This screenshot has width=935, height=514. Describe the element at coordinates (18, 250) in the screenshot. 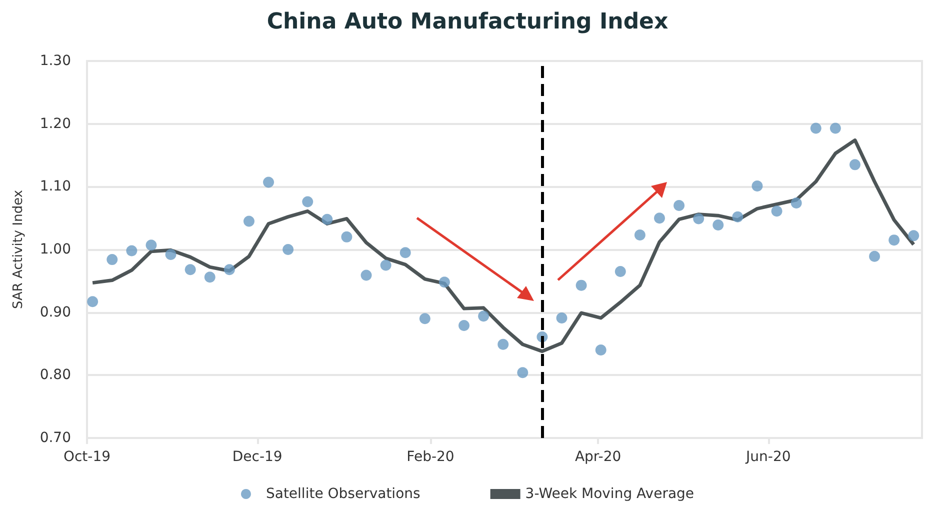

I see `y-axis-title: SAR Activity Index` at that location.